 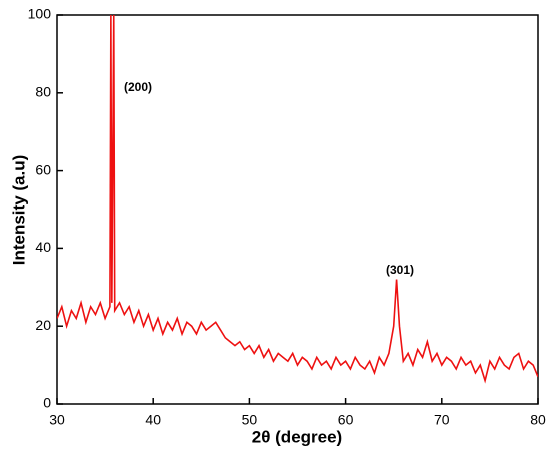 What do you see at coordinates (346, 420) in the screenshot?
I see `x-tick-label: 60` at bounding box center [346, 420].